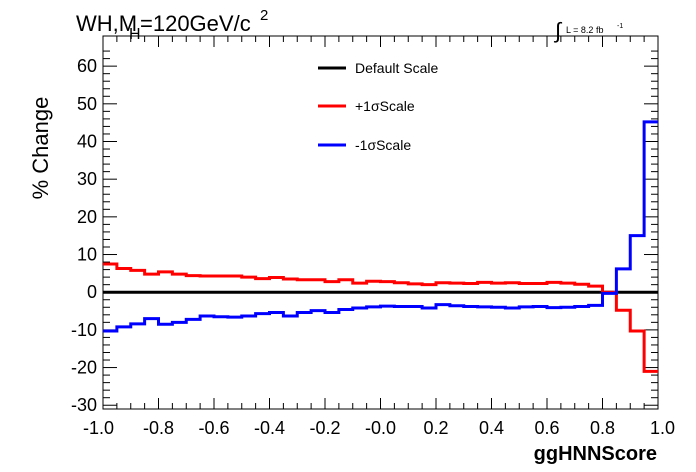 The height and width of the screenshot is (472, 696). I want to click on y-tick-label: 50, so click(87, 104).